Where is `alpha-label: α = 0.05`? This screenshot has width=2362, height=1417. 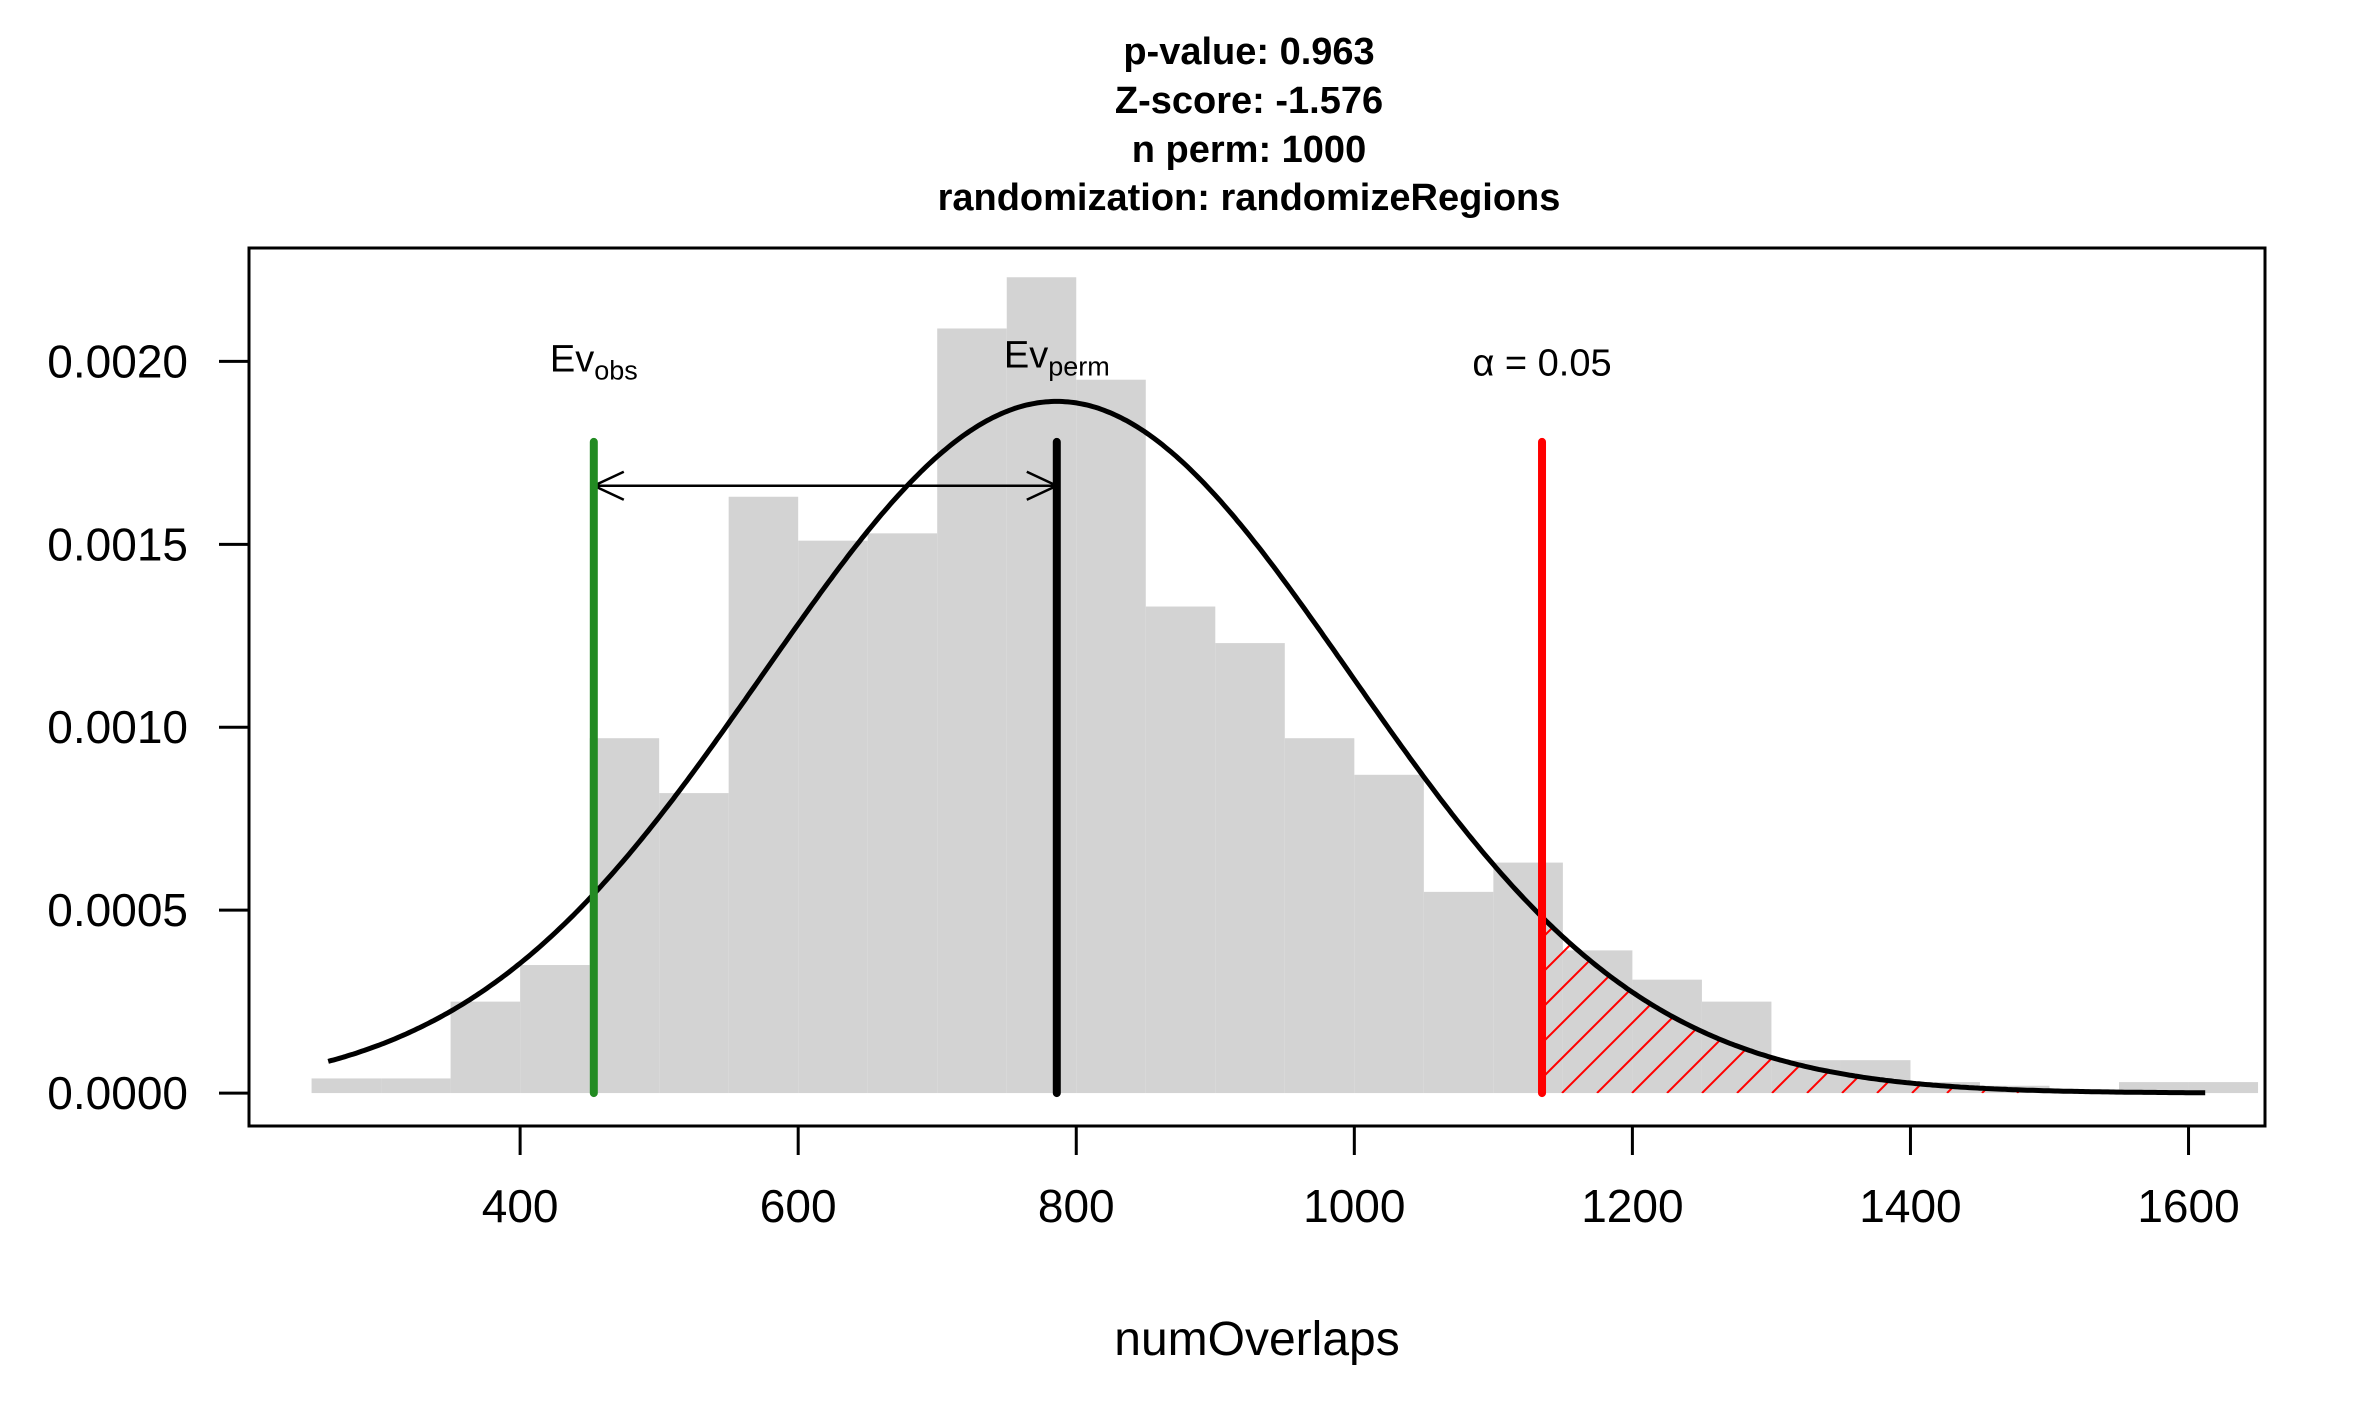 alpha-label: α = 0.05 is located at coordinates (1541, 363).